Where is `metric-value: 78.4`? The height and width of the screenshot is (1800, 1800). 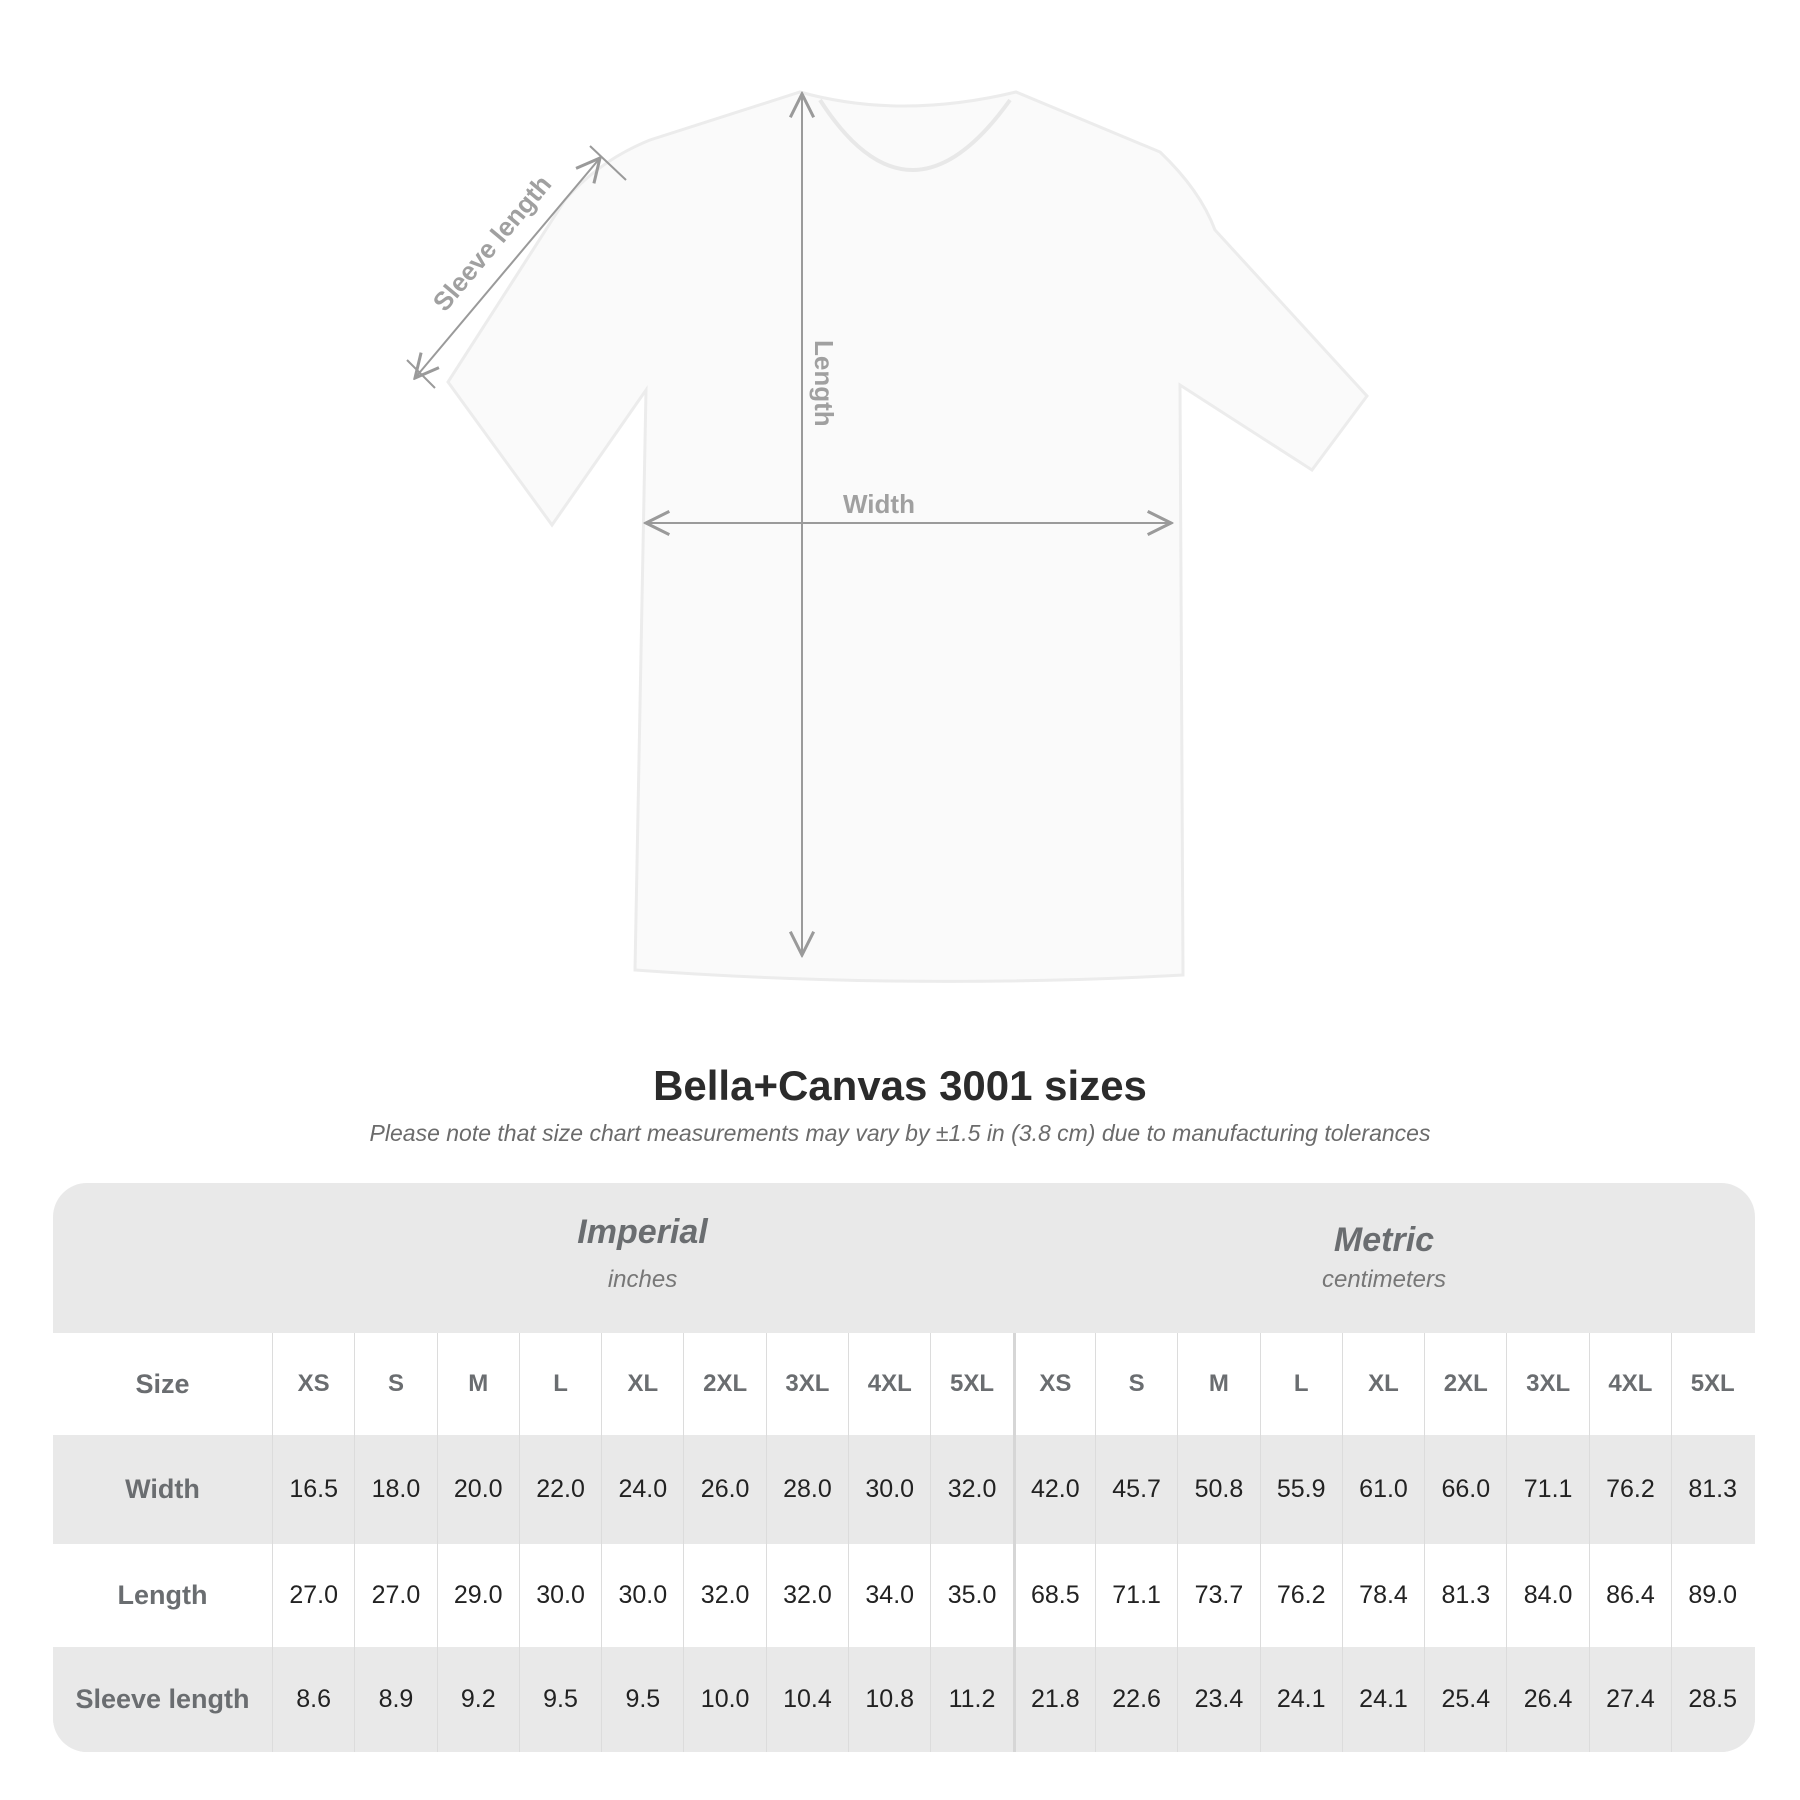
metric-value: 78.4 is located at coordinates (1382, 1595).